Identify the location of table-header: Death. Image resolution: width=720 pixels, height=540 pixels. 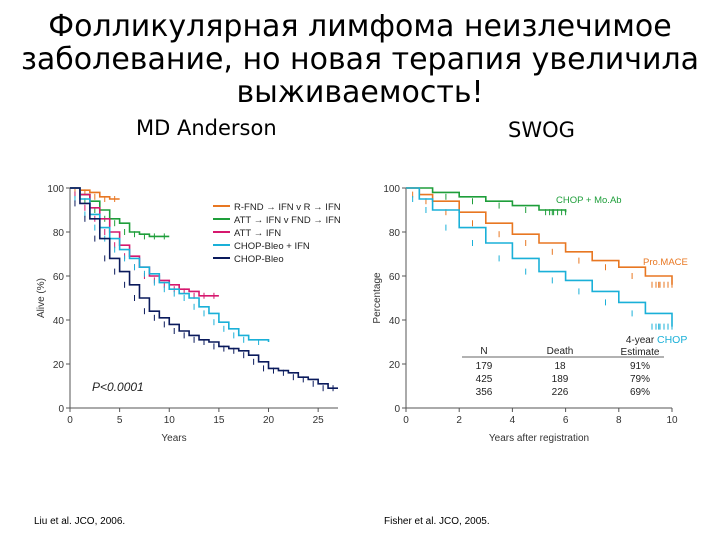
(560, 351).